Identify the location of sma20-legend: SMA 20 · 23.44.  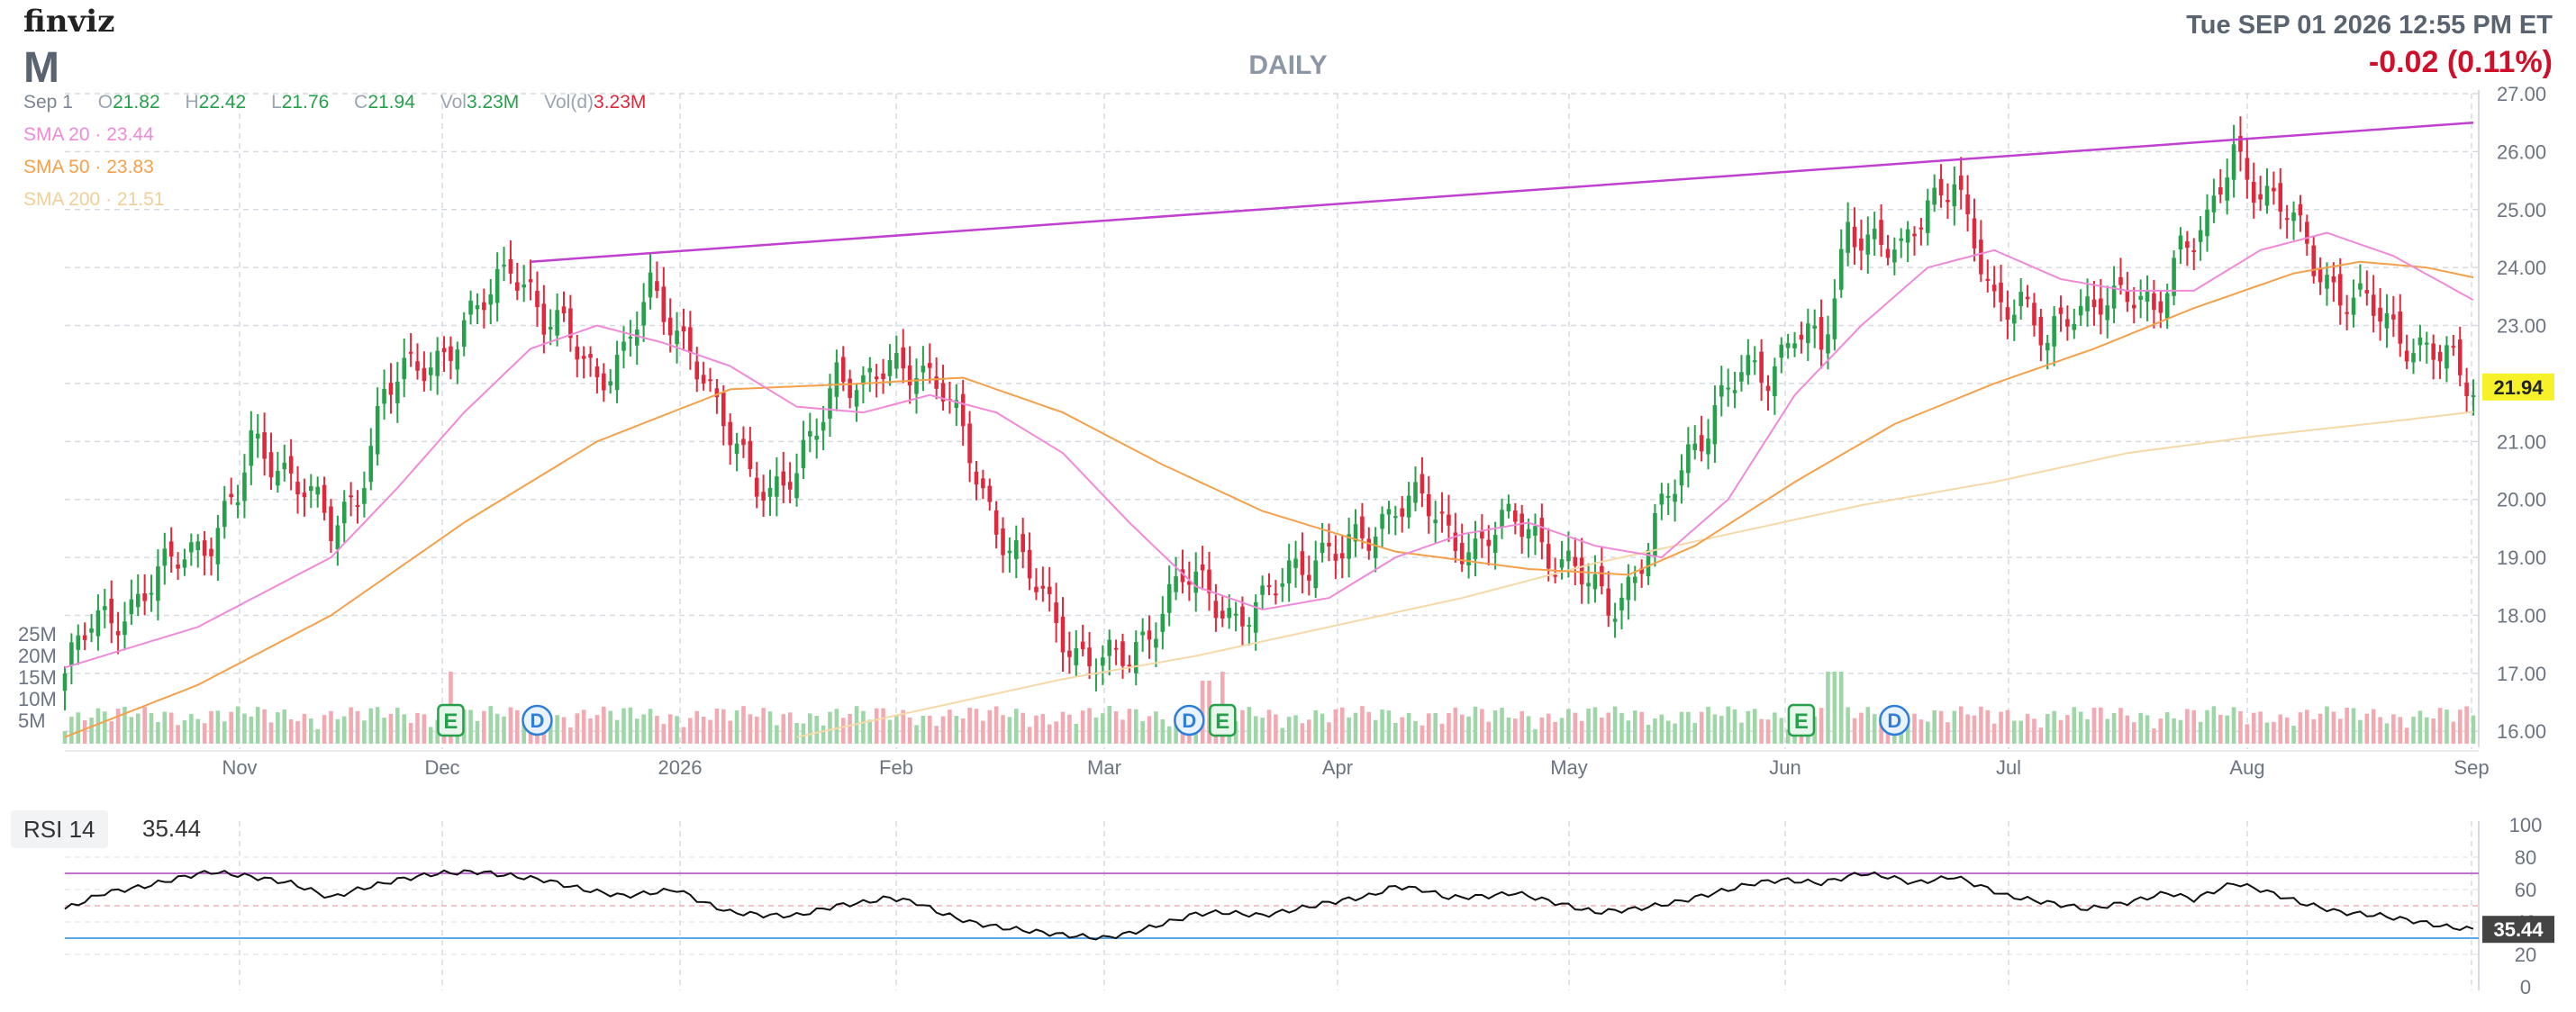
(88, 134).